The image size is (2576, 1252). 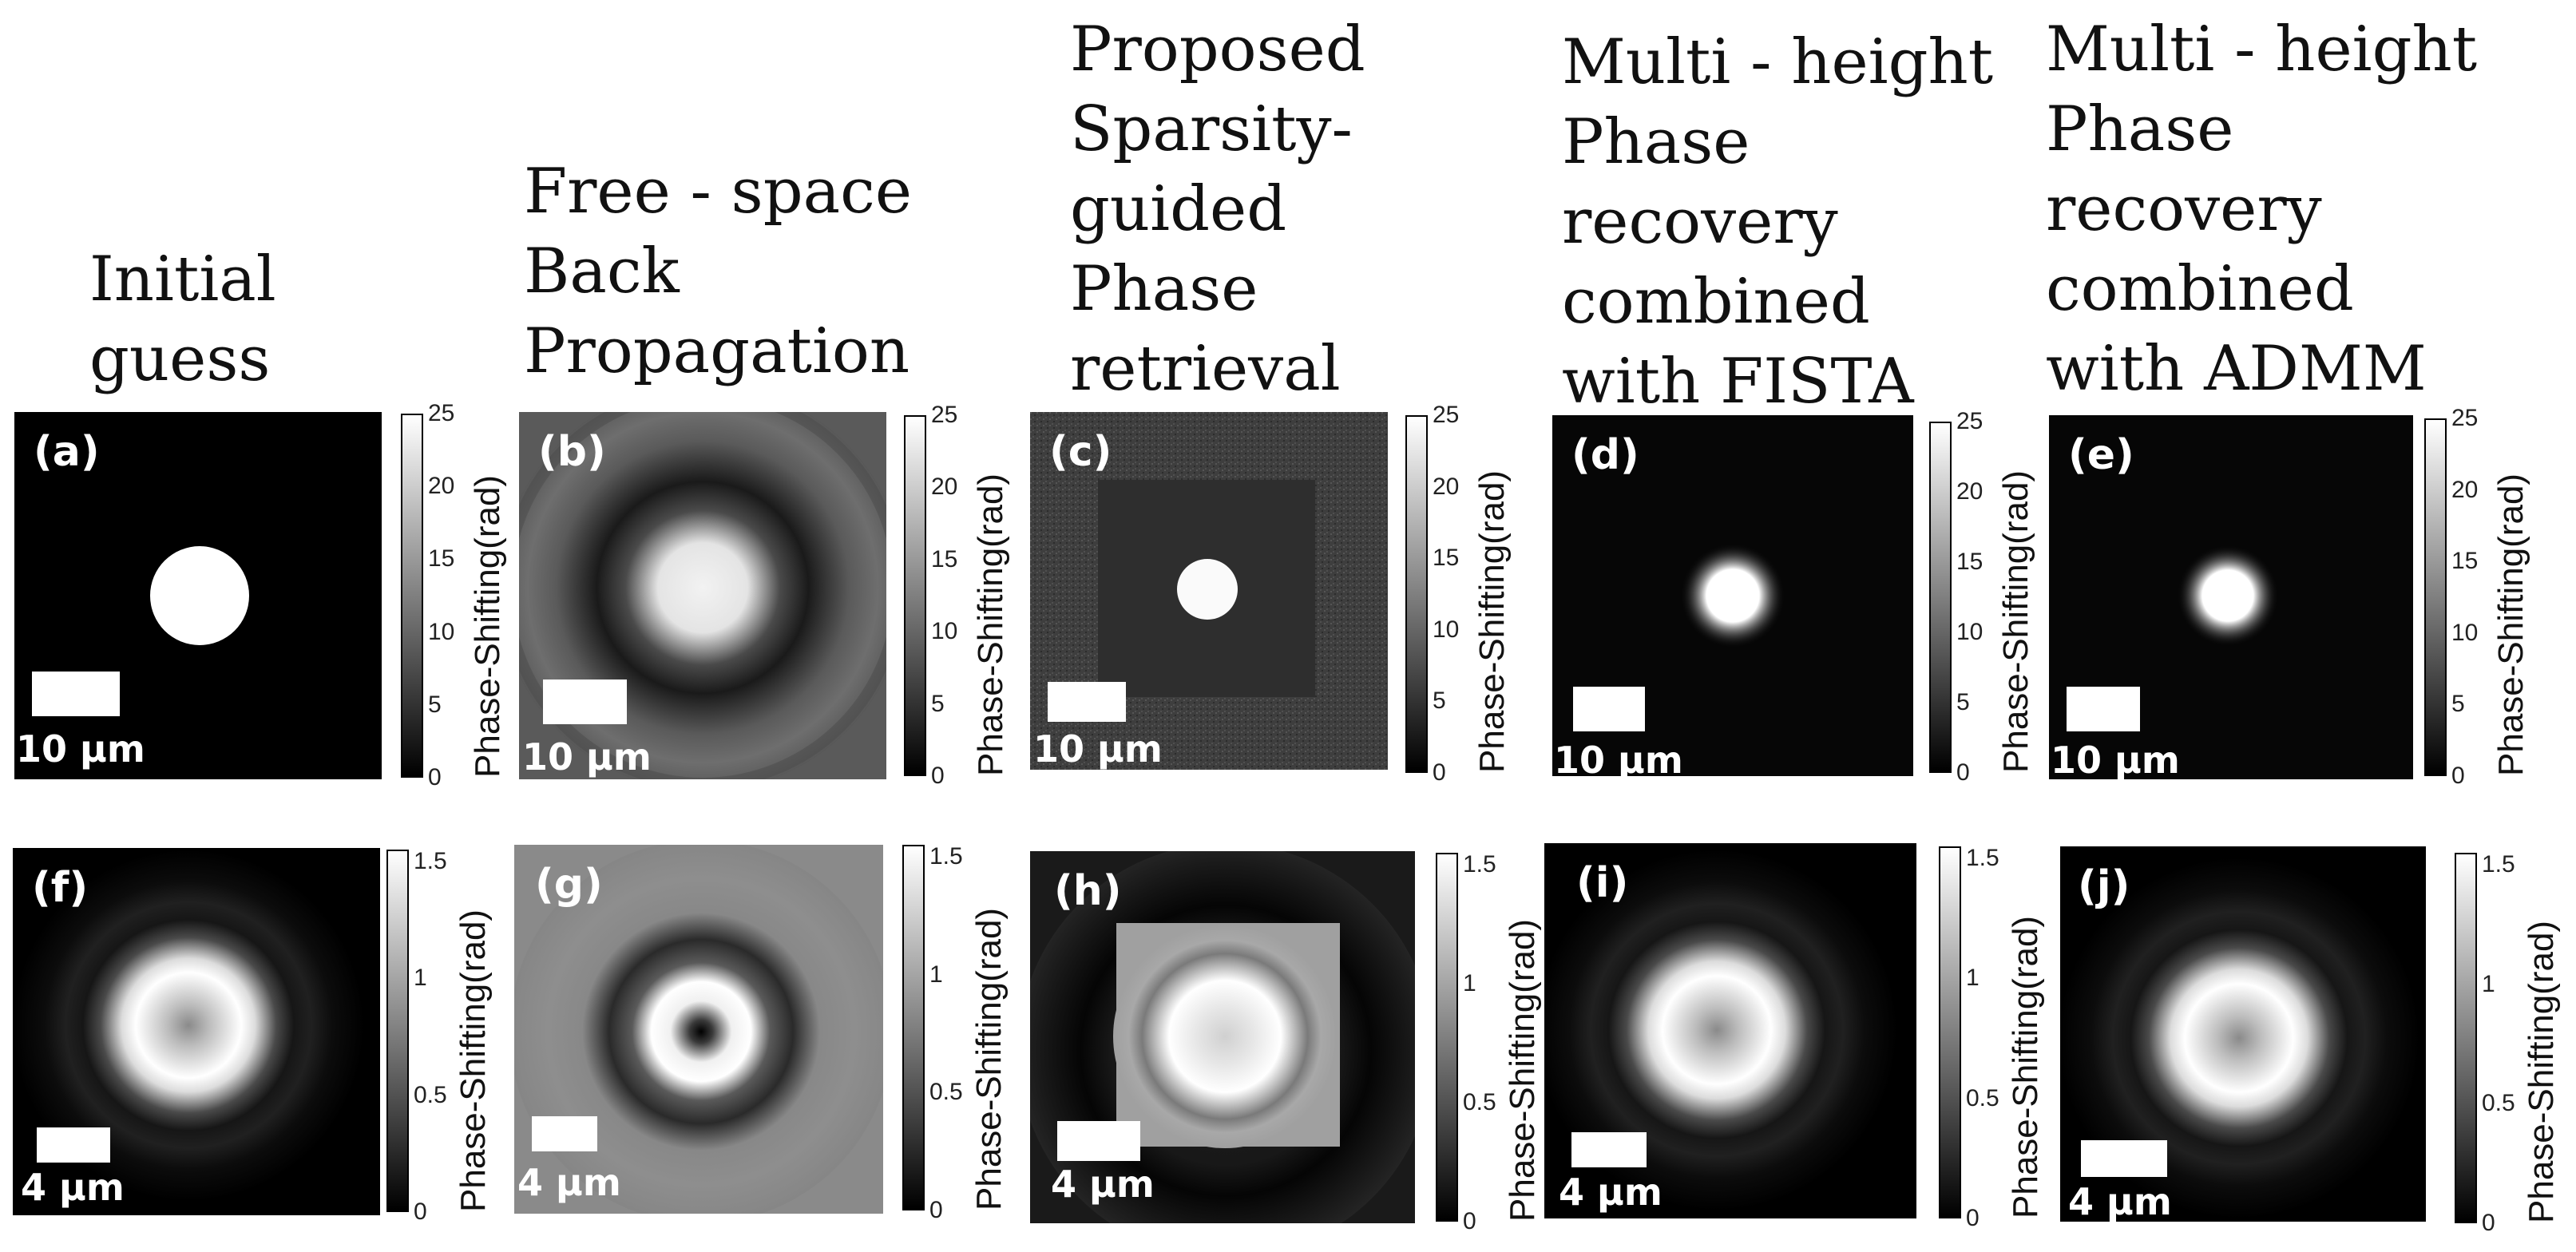 I want to click on title-line: Proposed, so click(x=1217, y=49).